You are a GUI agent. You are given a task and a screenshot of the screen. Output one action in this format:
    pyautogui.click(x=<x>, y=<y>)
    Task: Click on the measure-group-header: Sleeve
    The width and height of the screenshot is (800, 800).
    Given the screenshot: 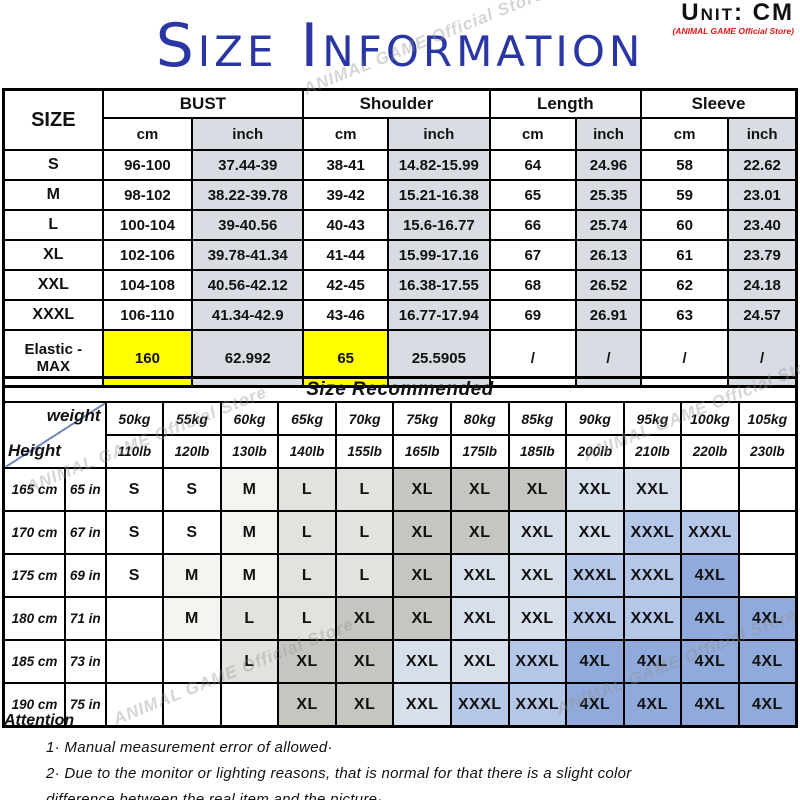 What is the action you would take?
    pyautogui.click(x=719, y=103)
    